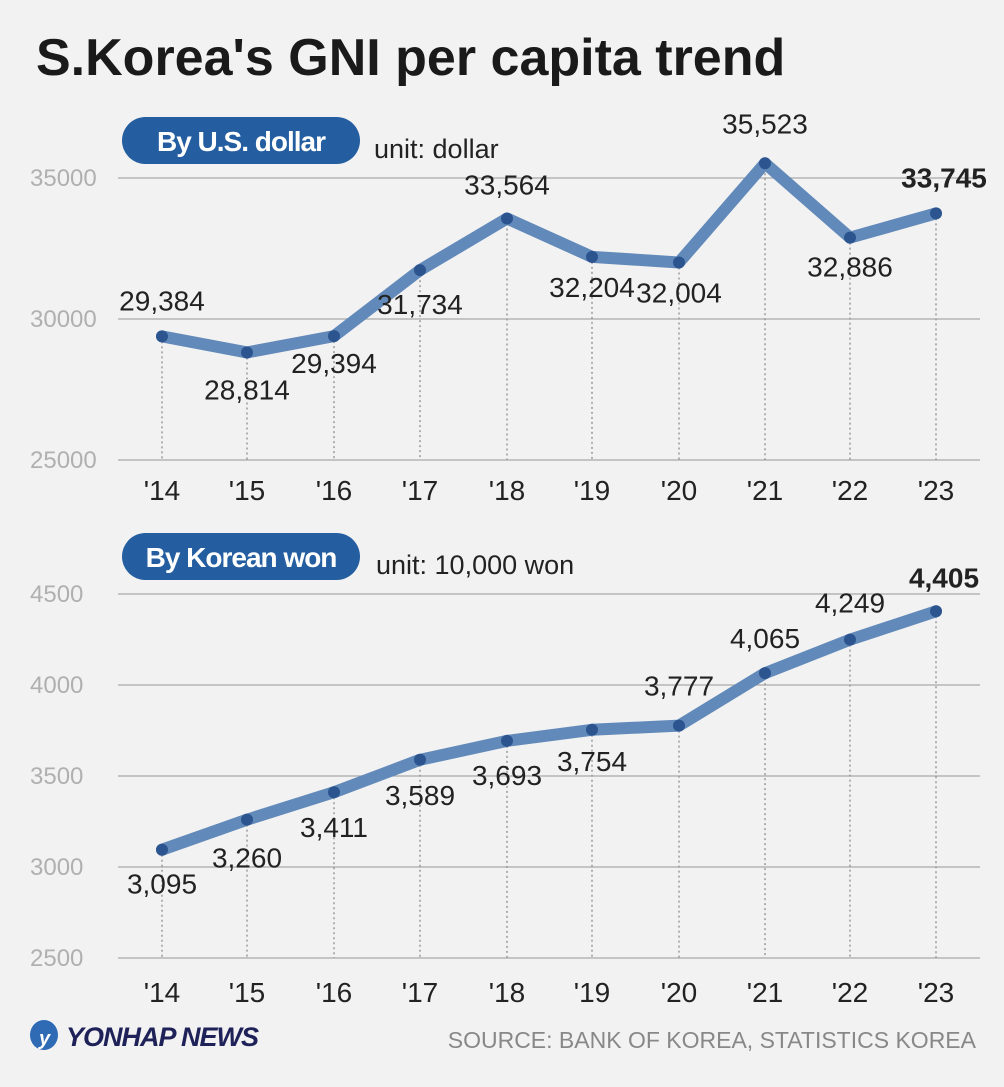 This screenshot has height=1087, width=1004. Describe the element at coordinates (475, 565) in the screenshot. I see `krw-unit-label: unit: 10,000 won` at that location.